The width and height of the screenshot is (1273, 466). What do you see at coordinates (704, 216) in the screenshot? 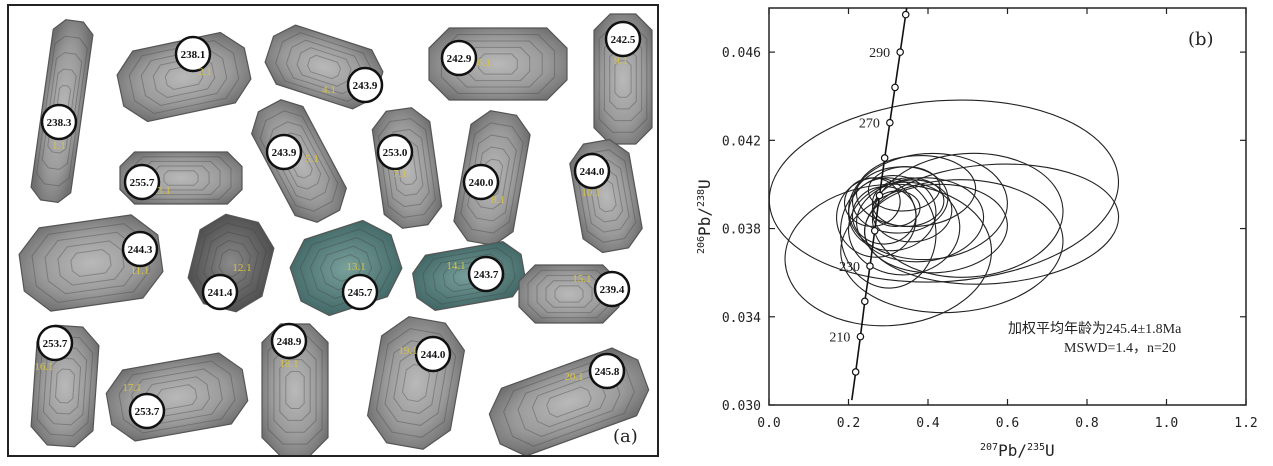
I see `y-axis-title: 206Pb/238U` at bounding box center [704, 216].